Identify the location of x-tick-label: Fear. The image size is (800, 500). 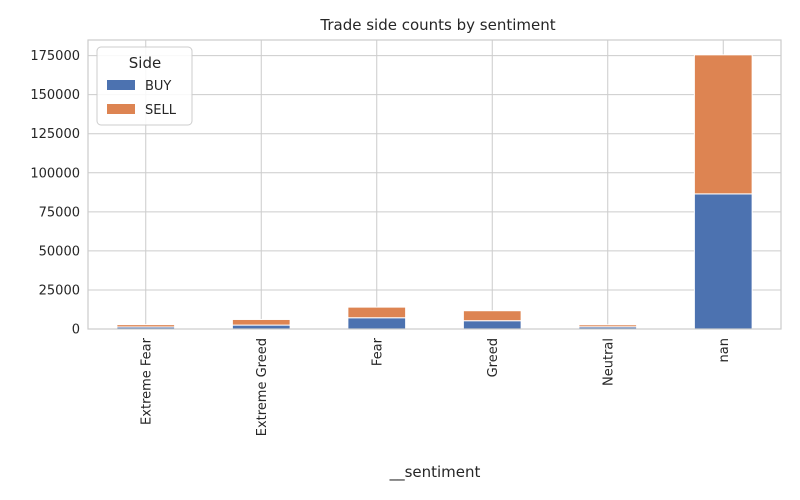
(377, 351).